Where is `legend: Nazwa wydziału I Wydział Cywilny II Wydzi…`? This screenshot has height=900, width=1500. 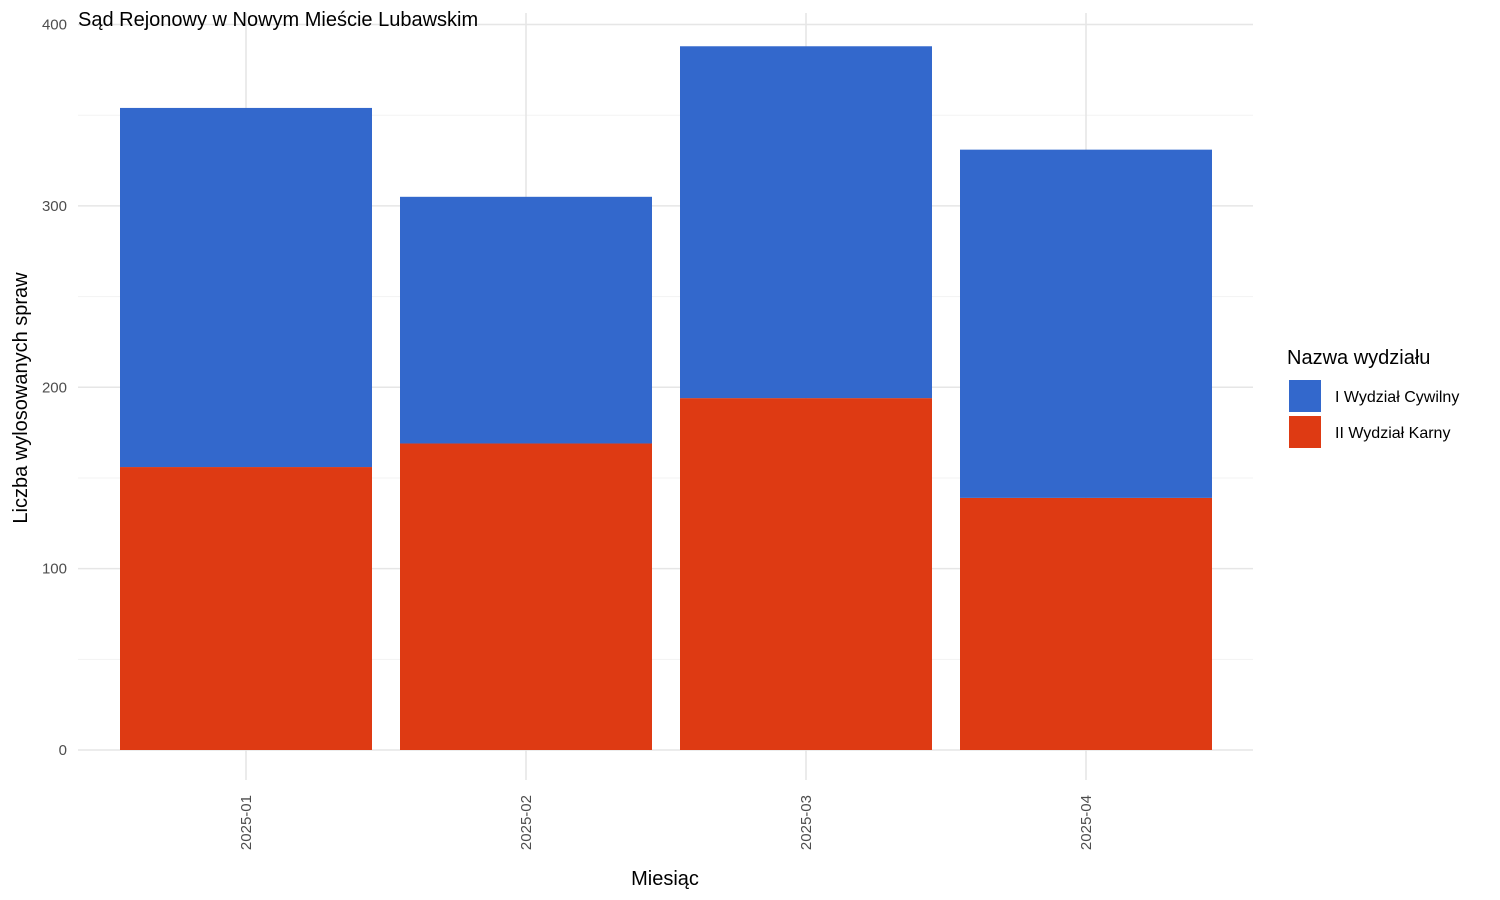
legend: Nazwa wydziału I Wydział Cywilny II Wydzi… is located at coordinates (1373, 397).